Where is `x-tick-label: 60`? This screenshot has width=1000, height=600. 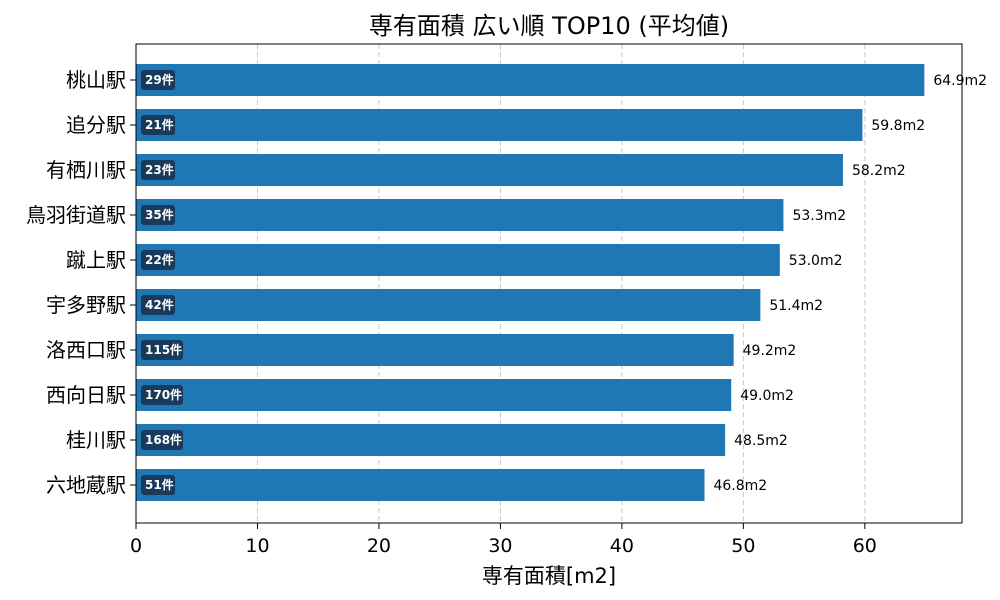 x-tick-label: 60 is located at coordinates (865, 546).